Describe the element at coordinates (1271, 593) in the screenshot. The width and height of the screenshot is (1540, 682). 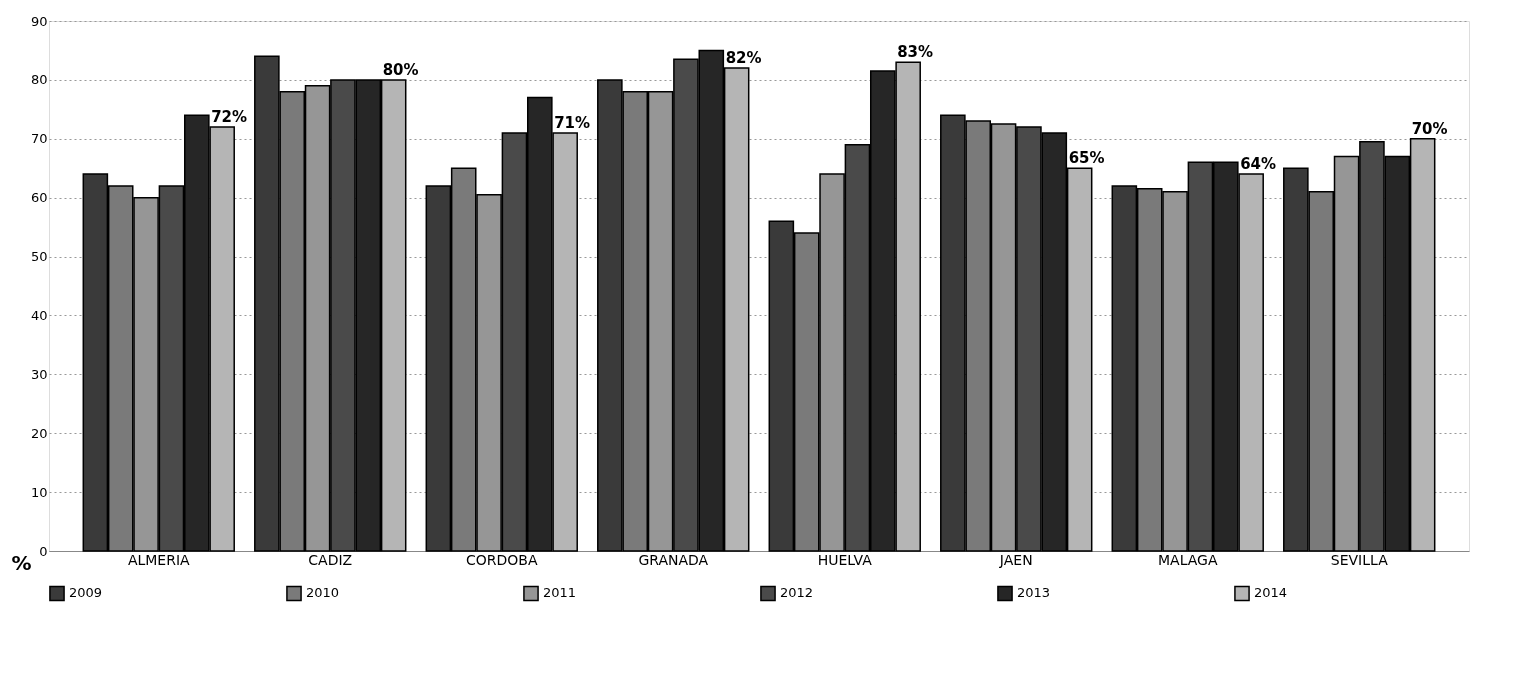
I see `legend-label: 2014` at that location.